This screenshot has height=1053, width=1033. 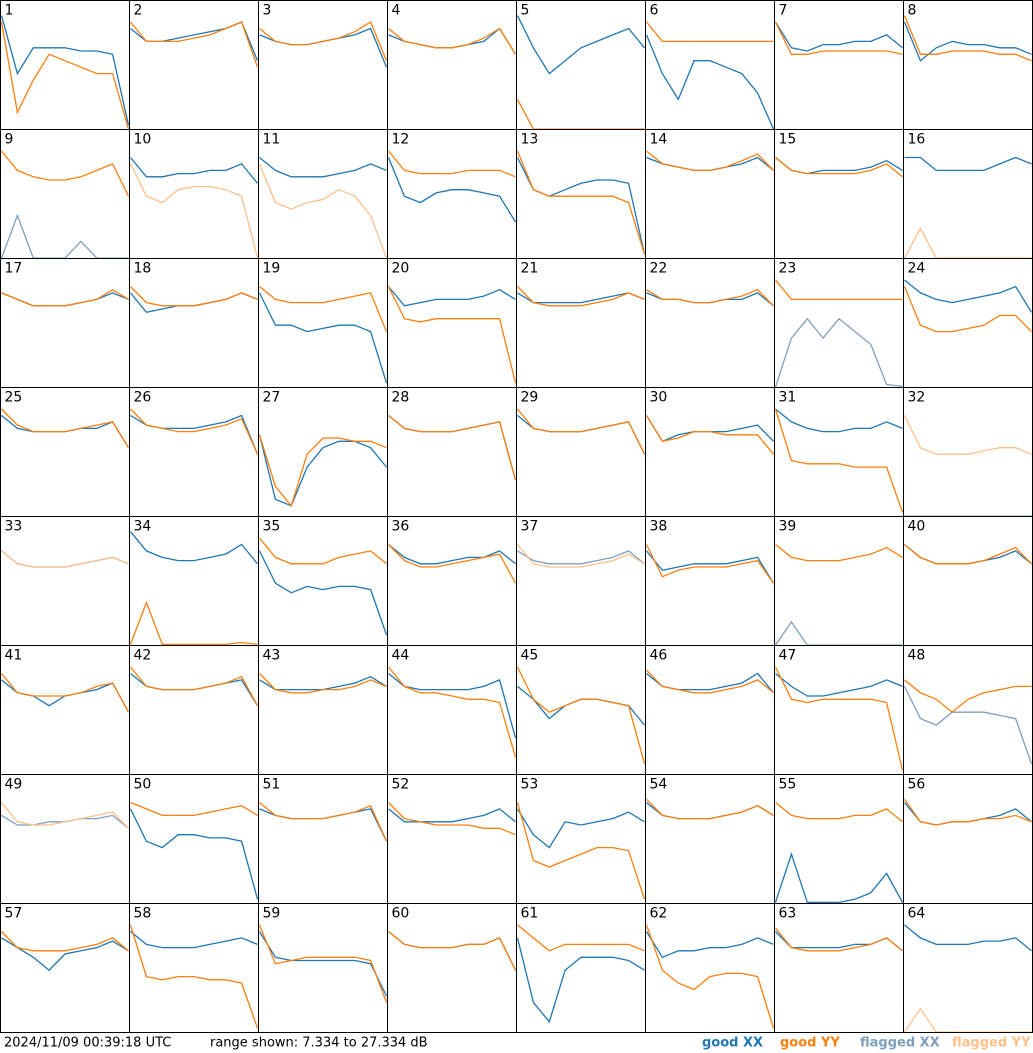 What do you see at coordinates (788, 398) in the screenshot?
I see `panel-label: 31` at bounding box center [788, 398].